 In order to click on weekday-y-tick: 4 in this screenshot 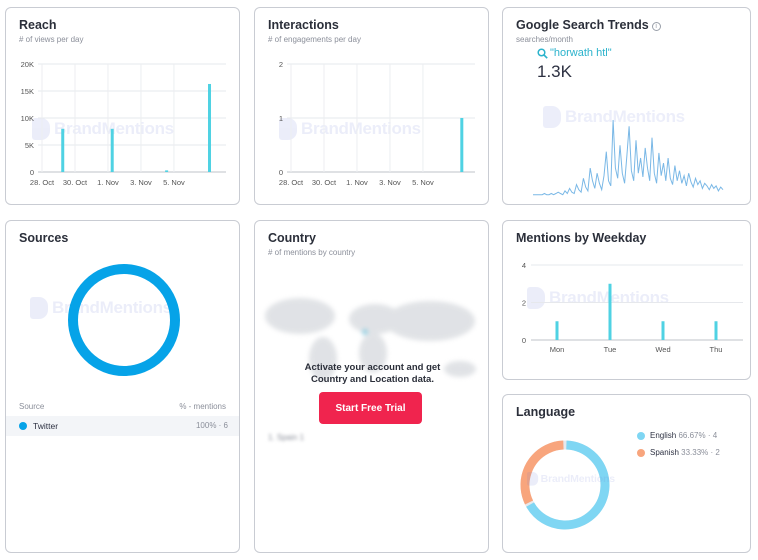, I will do `click(524, 265)`.